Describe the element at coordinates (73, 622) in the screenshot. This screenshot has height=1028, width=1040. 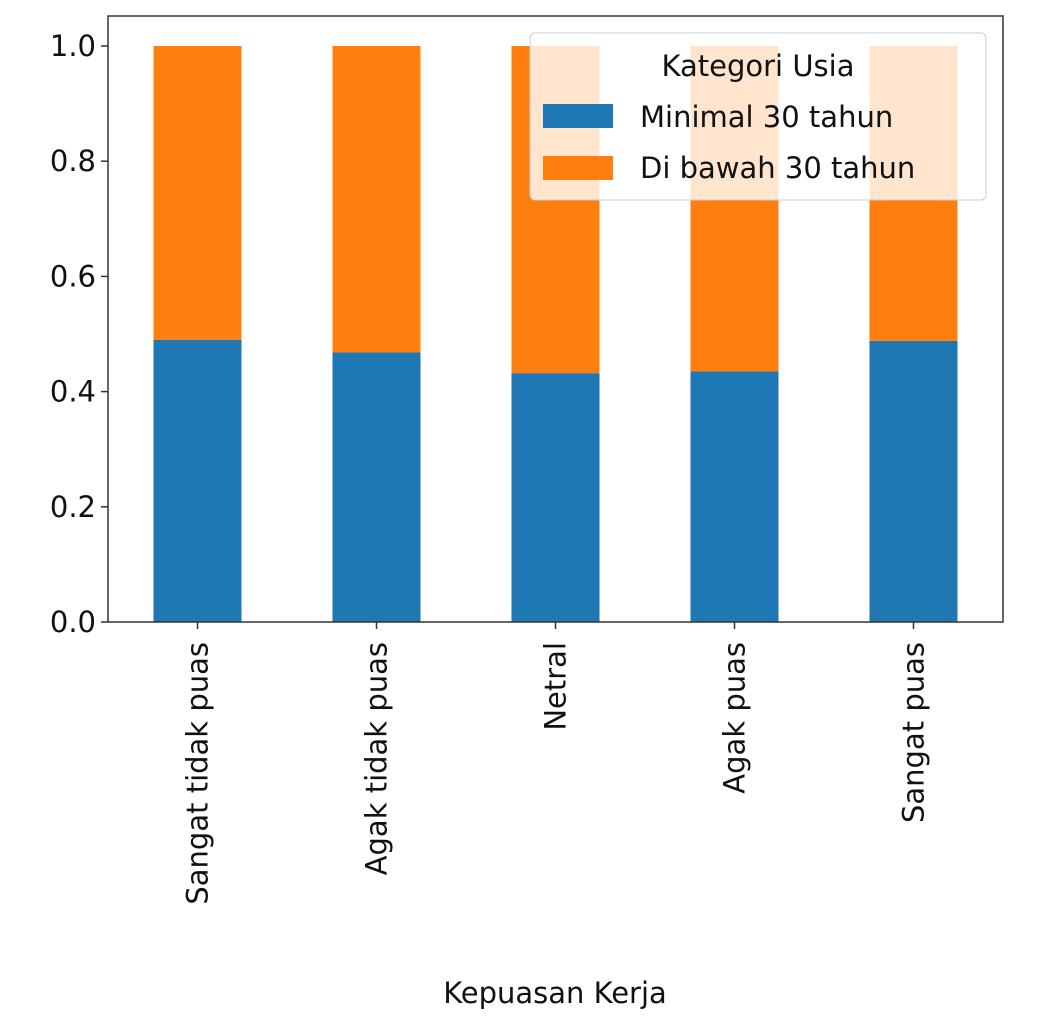
I see `y-tick-label-0: 0.0` at that location.